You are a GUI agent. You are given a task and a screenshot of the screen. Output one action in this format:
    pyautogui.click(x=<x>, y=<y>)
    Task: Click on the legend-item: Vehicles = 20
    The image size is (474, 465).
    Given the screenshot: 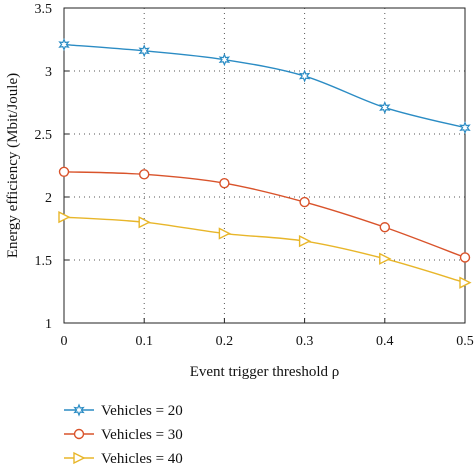 What is the action you would take?
    pyautogui.click(x=123, y=411)
    